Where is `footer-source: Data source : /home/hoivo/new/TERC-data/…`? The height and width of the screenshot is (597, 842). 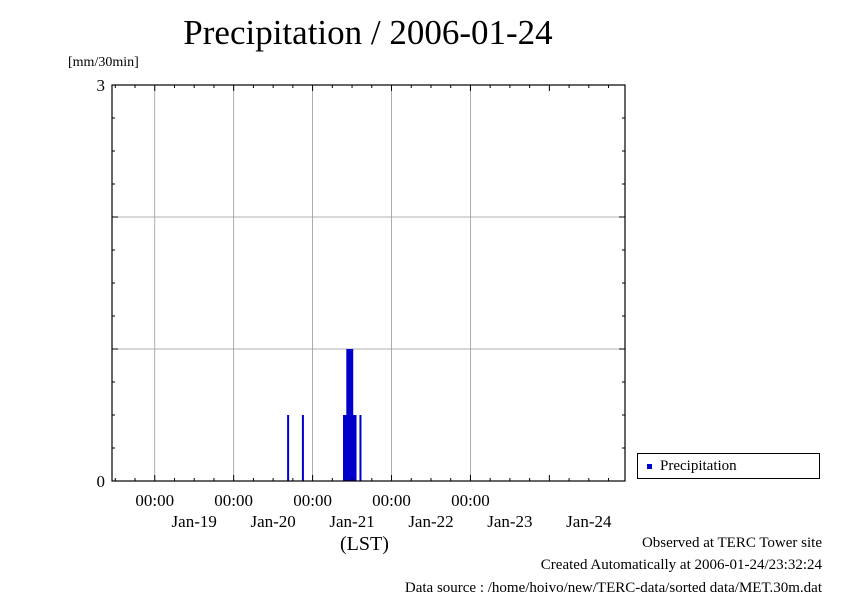 footer-source: Data source : /home/hoivo/new/TERC-data/… is located at coordinates (613, 588).